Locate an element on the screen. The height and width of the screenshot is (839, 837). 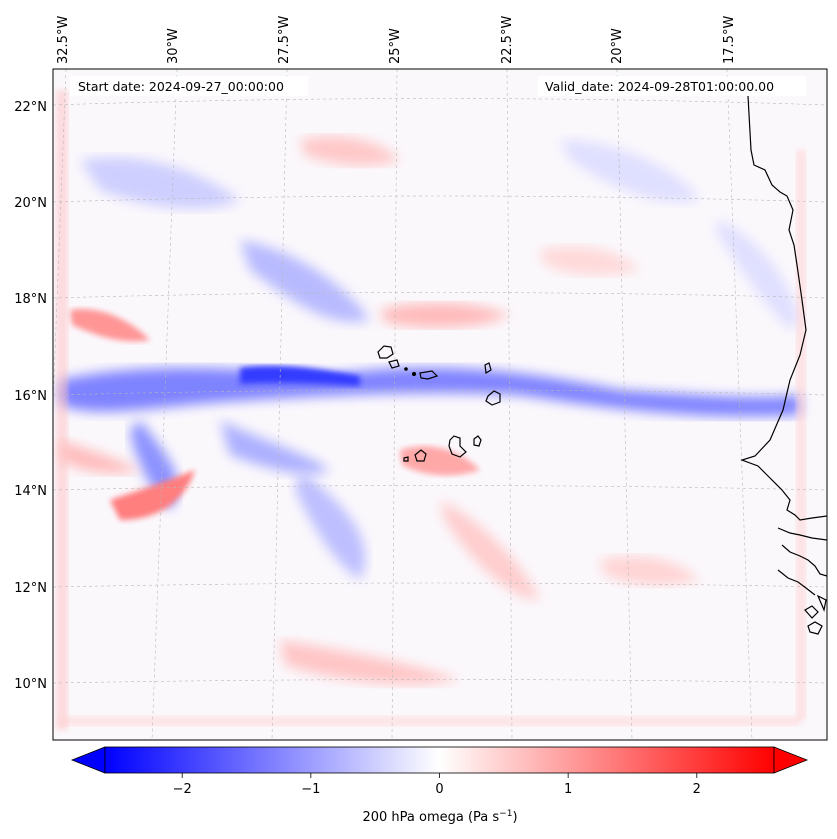
colorbar-label-text: 200 hPa omega (Pa s is located at coordinates (430, 817).